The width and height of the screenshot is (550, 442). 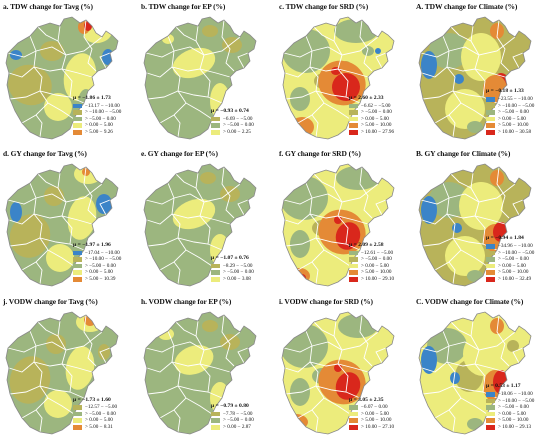 What do you see at coordinates (376, 125) in the screenshot?
I see `legend-label: > 5.00 − 10.00` at bounding box center [376, 125].